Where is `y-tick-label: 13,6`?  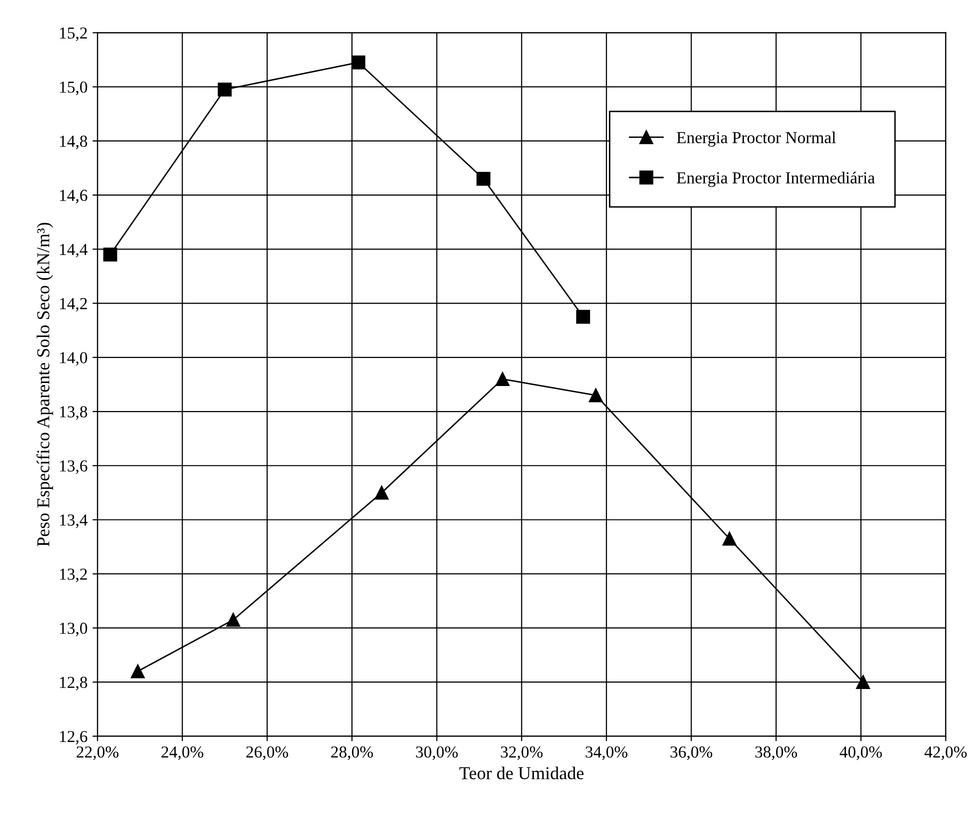 y-tick-label: 13,6 is located at coordinates (74, 467).